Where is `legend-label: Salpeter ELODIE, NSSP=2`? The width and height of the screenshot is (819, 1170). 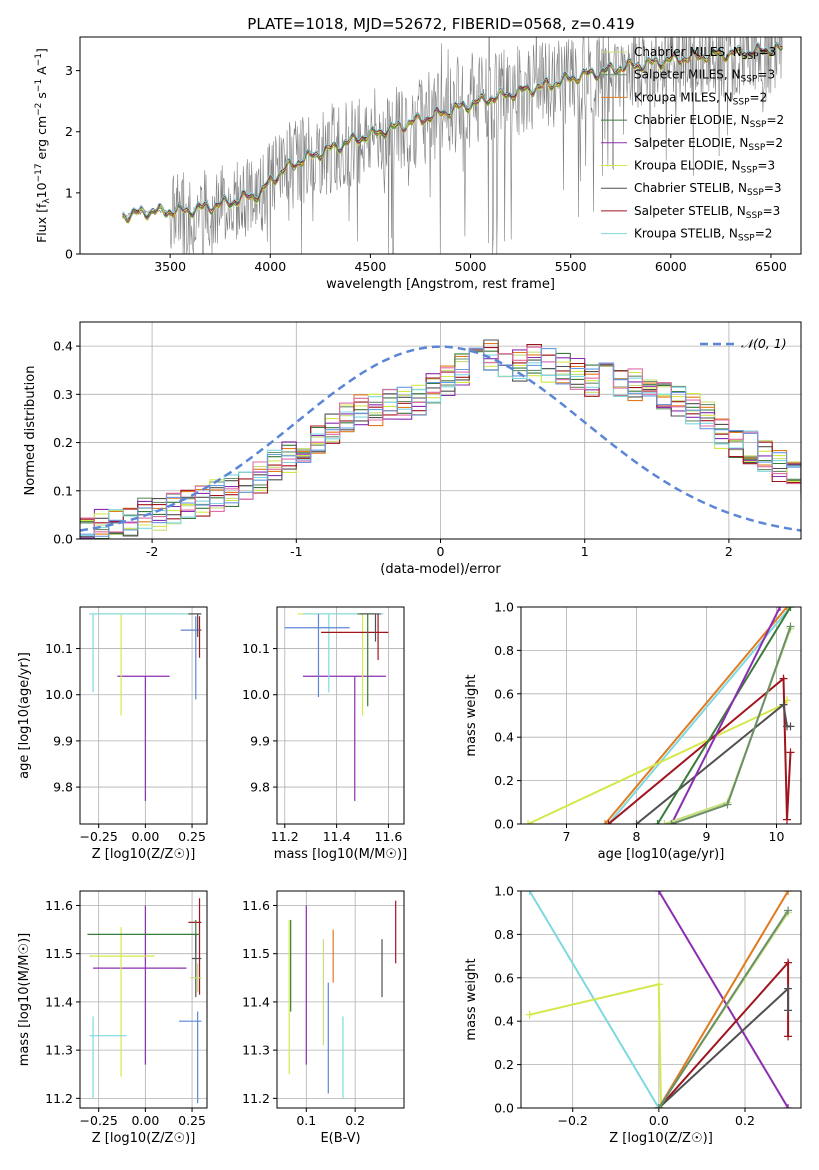 legend-label: Salpeter ELODIE, NSSP=2 is located at coordinates (708, 144).